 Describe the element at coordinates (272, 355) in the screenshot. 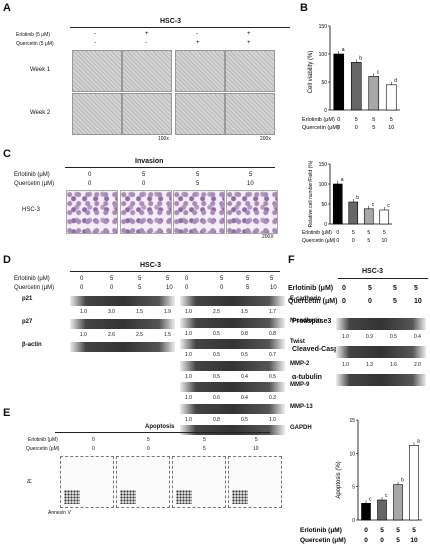

I see `density-value: 0.7` at that location.